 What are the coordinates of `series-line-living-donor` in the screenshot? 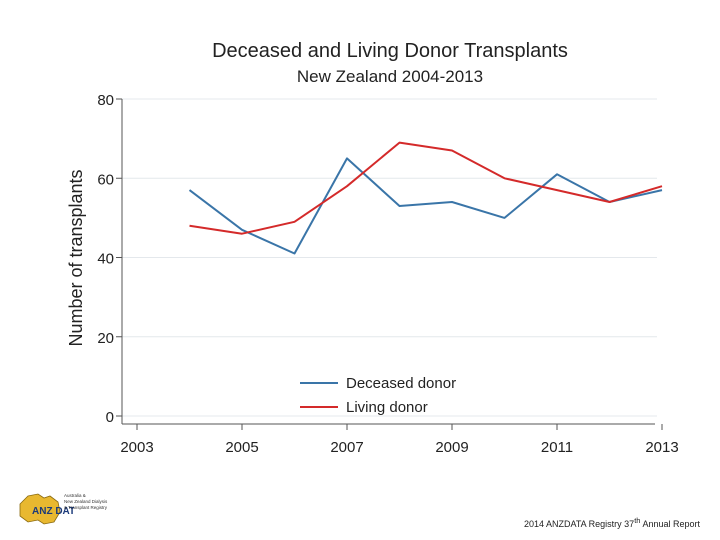 It's located at (426, 188).